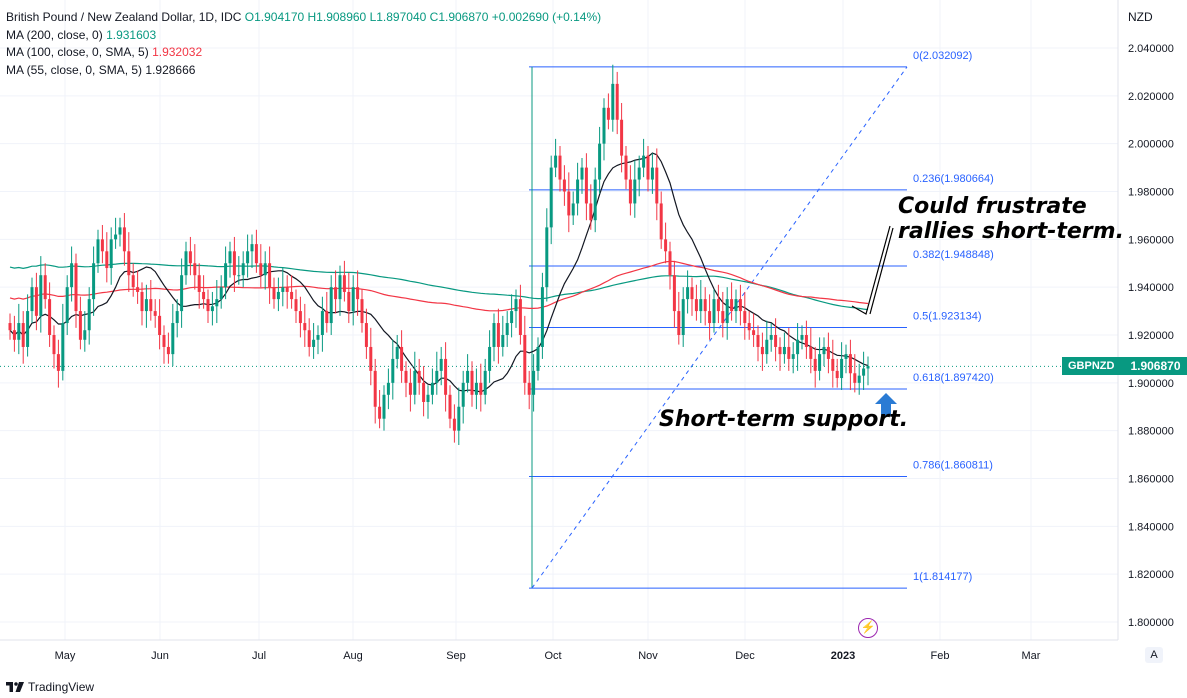 This screenshot has width=1187, height=698. I want to click on legend-ma200: MA (200, close, 0) 1.931603, so click(303, 36).